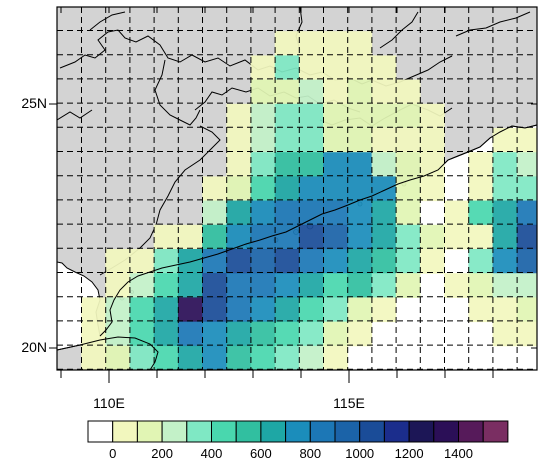  What do you see at coordinates (162, 453) in the screenshot?
I see `colorbar-tick-label: 200` at bounding box center [162, 453].